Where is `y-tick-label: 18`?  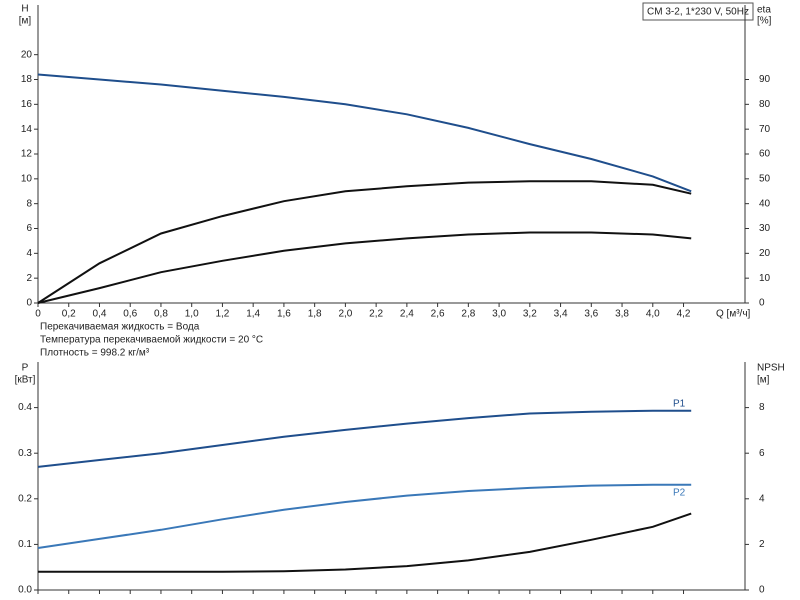 y-tick-label: 18 is located at coordinates (27, 79).